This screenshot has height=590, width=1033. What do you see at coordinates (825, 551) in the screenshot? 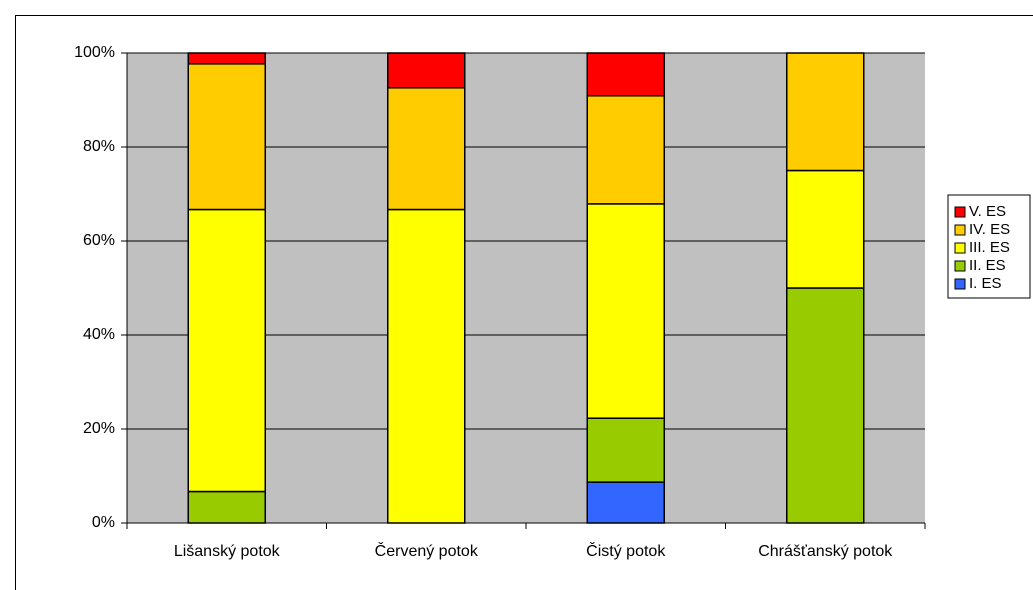
I see `x-tick-label: Chrášťanský potok` at bounding box center [825, 551].